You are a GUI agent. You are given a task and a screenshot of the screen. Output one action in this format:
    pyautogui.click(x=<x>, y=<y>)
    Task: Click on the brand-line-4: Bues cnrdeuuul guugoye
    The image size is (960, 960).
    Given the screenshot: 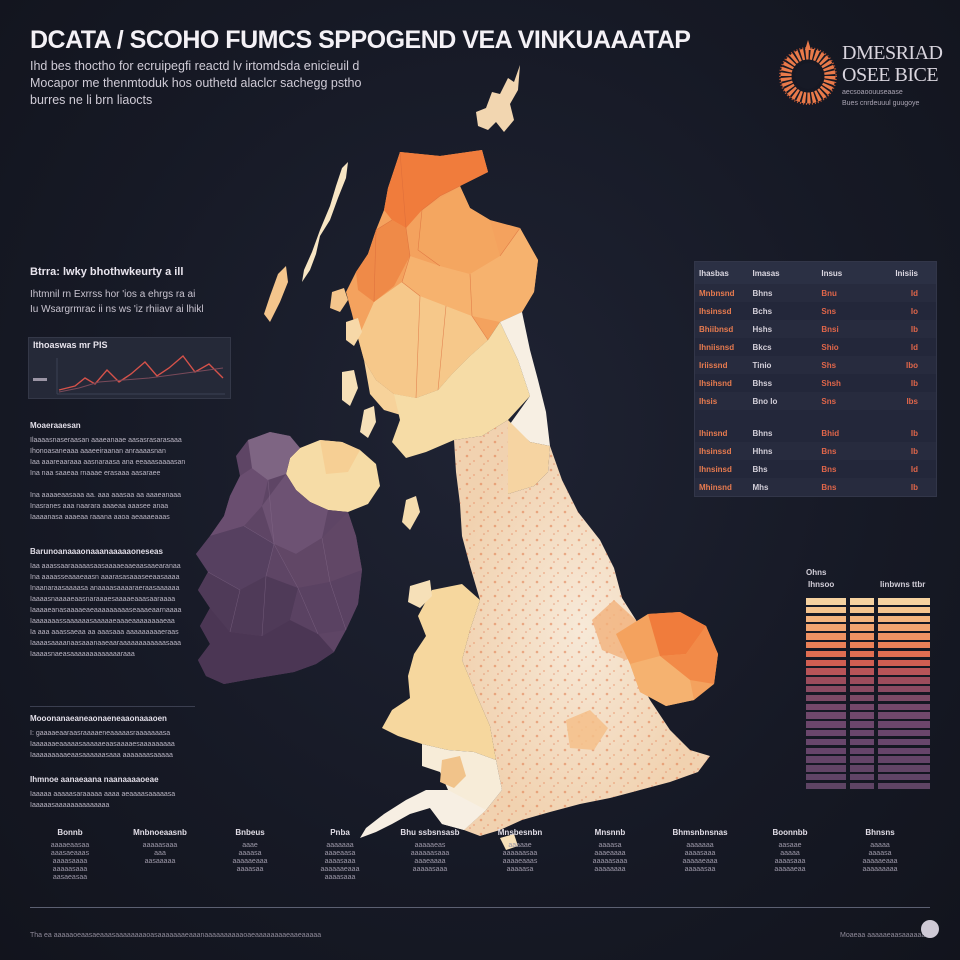 What is the action you would take?
    pyautogui.click(x=881, y=103)
    